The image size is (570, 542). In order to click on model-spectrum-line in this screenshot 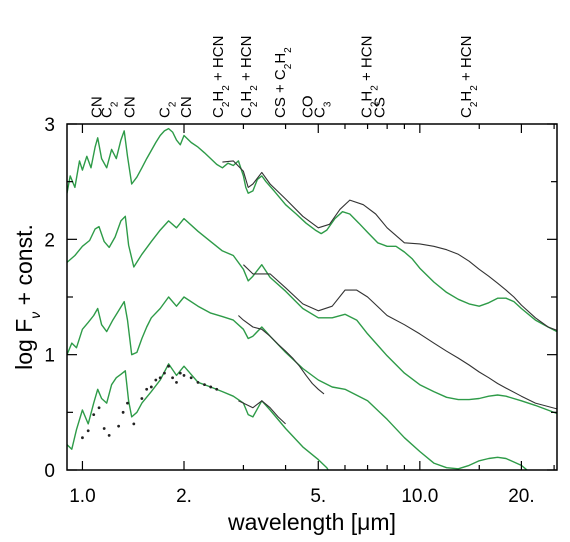, I will do `click(198, 416)`.